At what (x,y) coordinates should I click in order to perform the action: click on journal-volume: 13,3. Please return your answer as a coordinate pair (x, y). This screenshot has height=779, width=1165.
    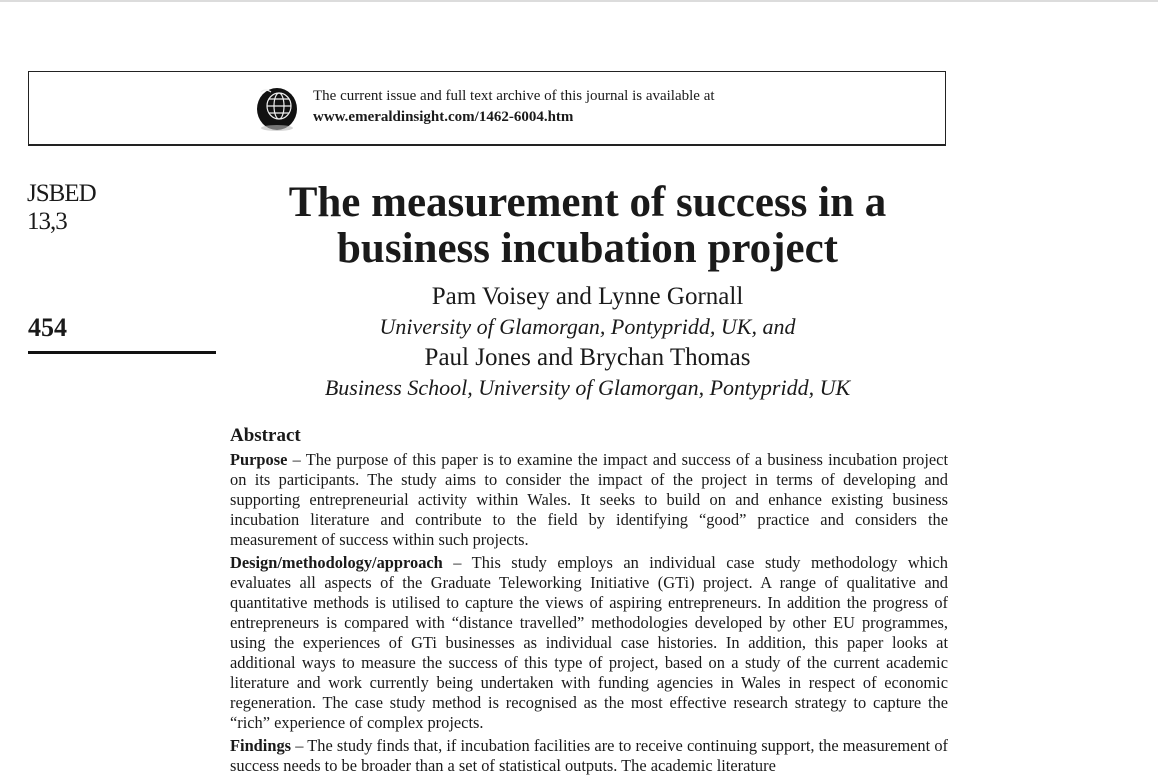
    Looking at the image, I should click on (47, 221).